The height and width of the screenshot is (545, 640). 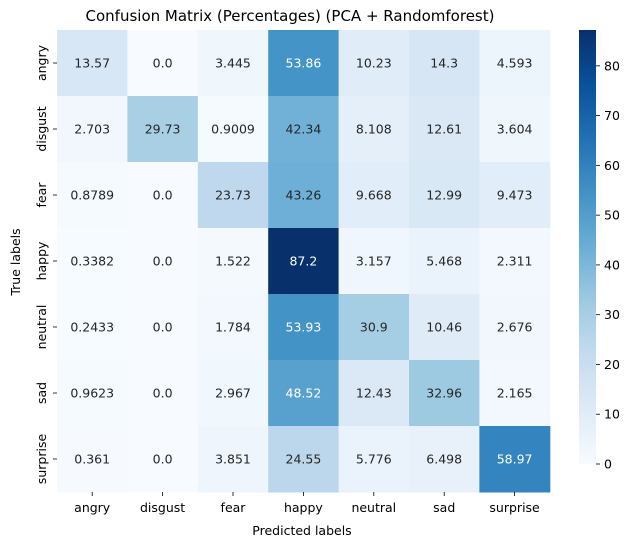 I want to click on cell-value-label: 53.93, so click(x=304, y=327).